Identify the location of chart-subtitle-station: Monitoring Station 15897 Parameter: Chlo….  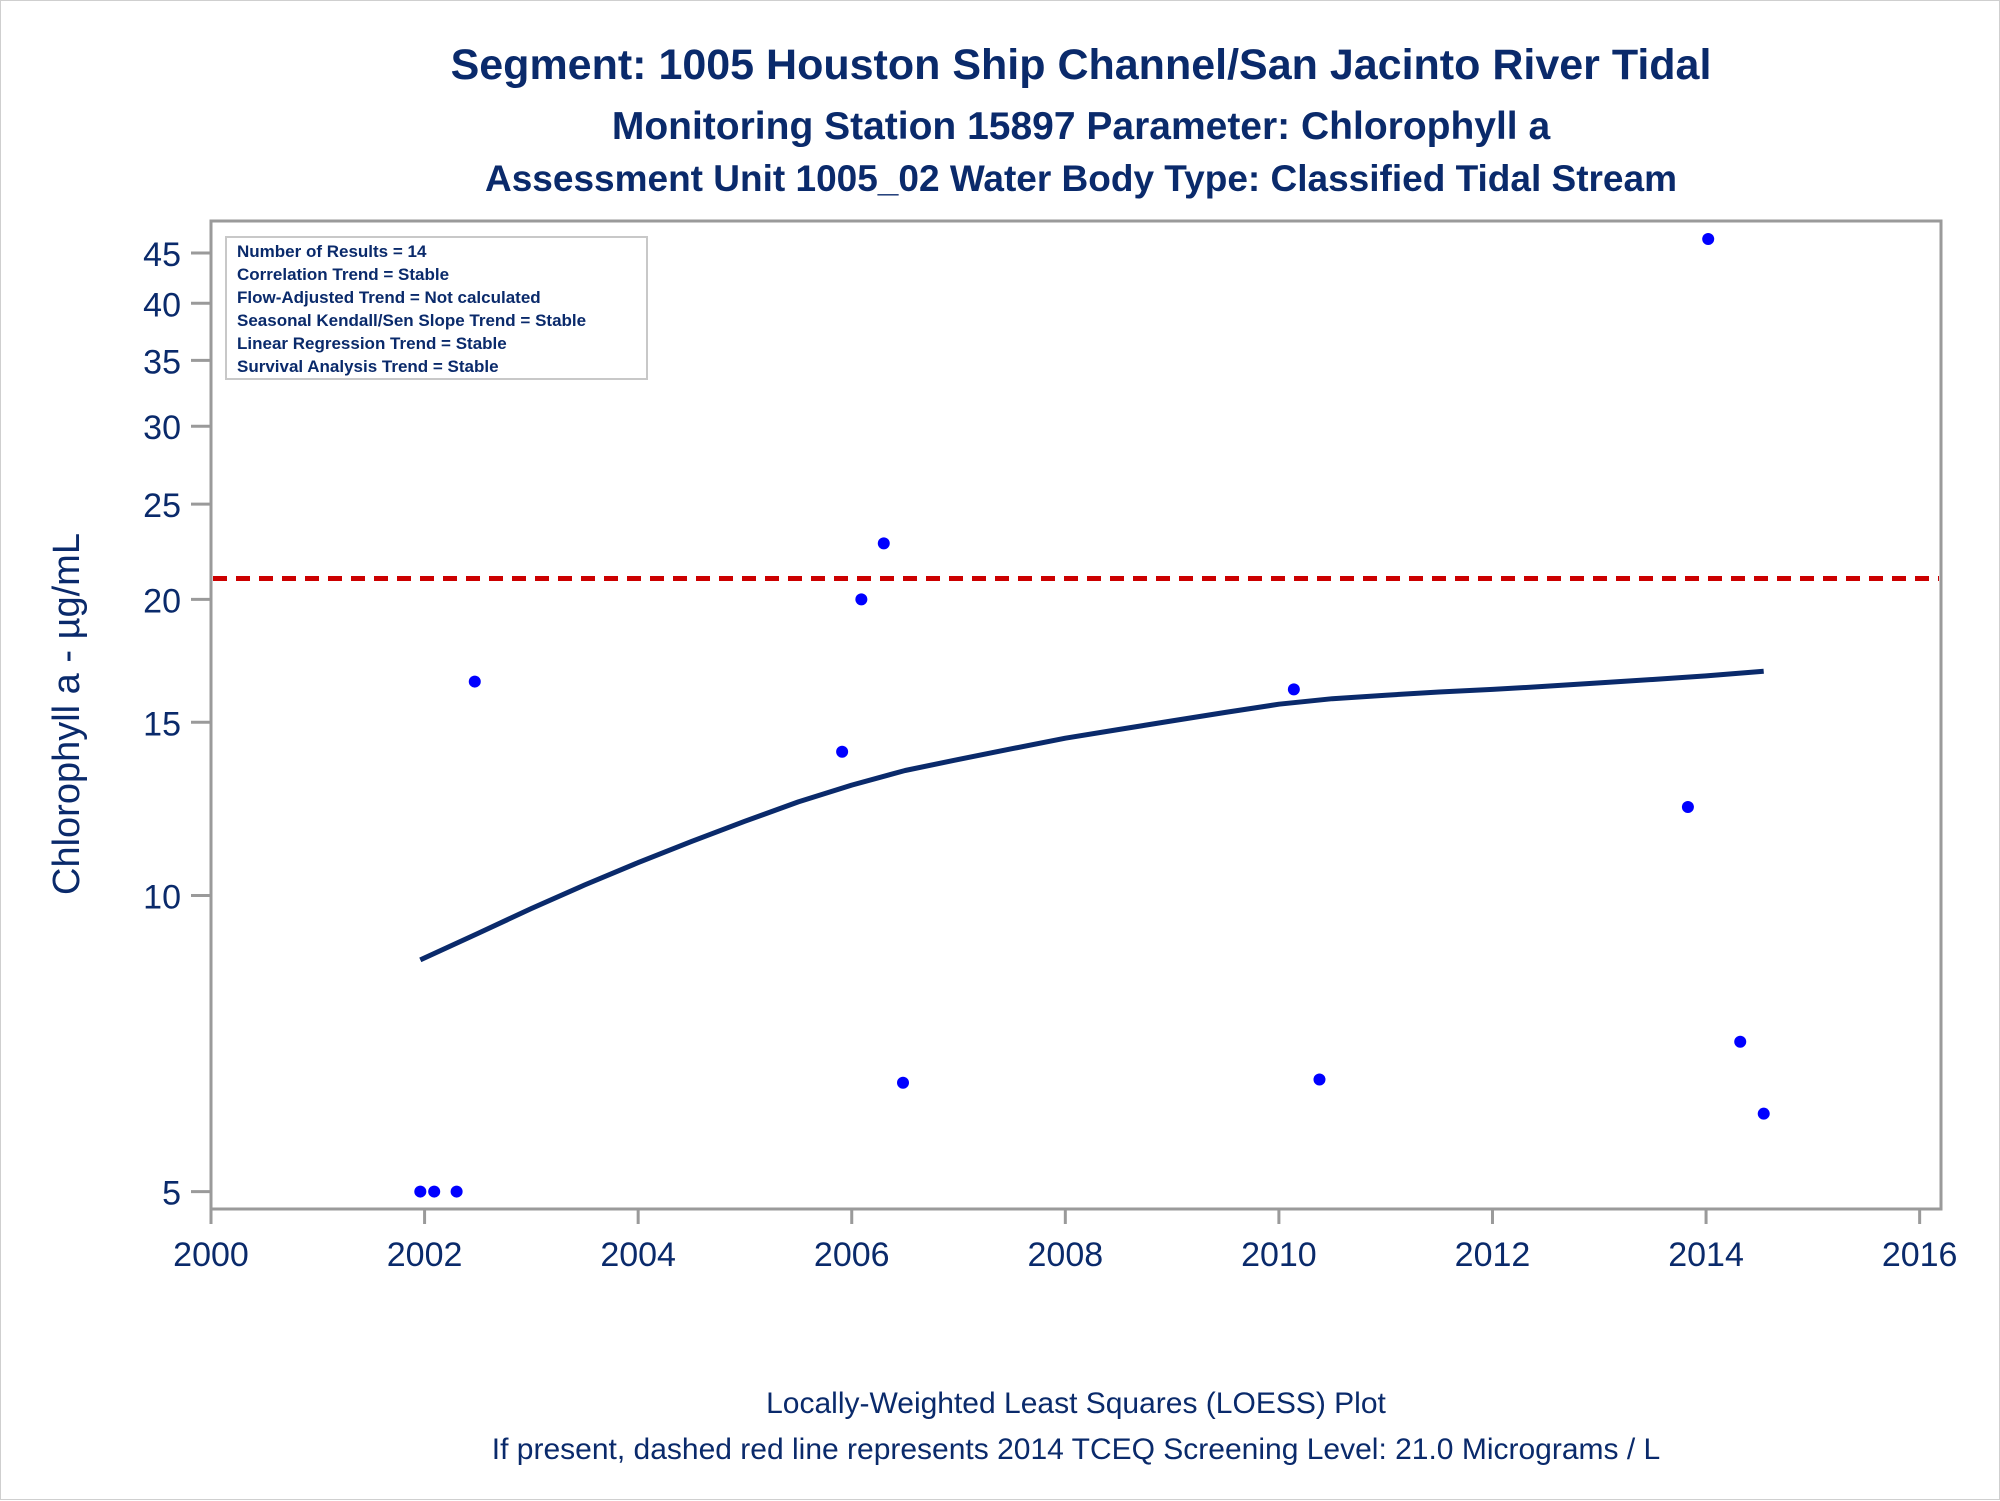
(1081, 126).